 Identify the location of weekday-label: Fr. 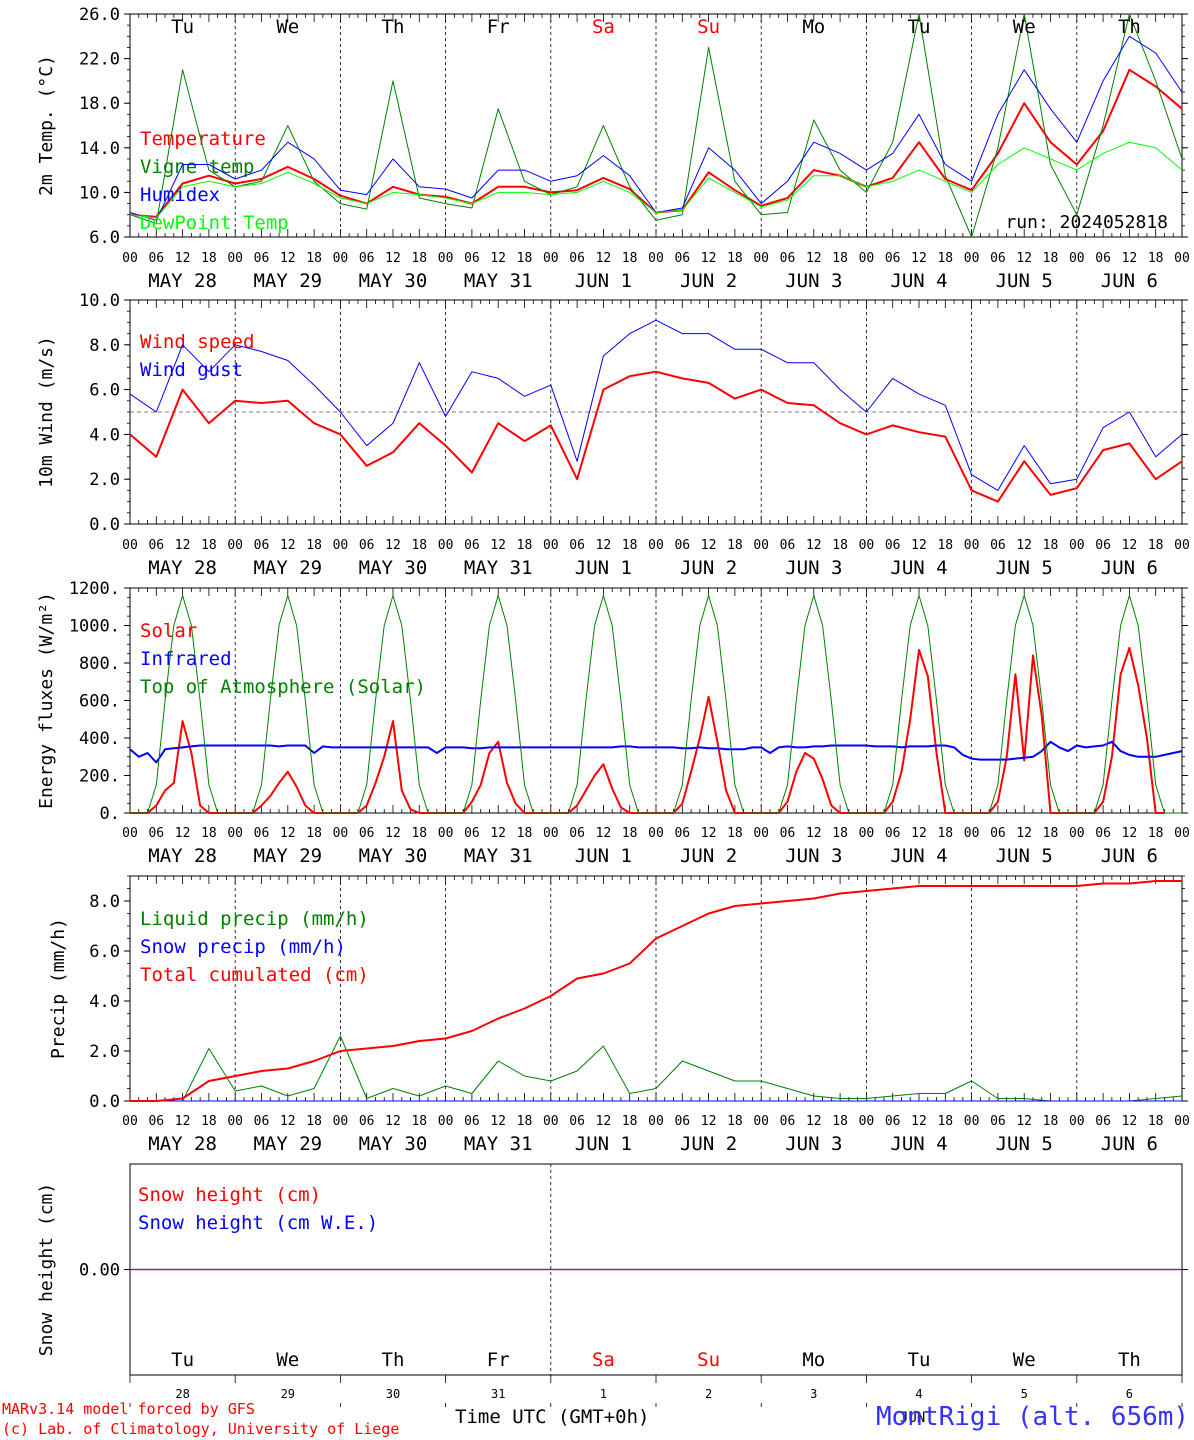
(498, 1360).